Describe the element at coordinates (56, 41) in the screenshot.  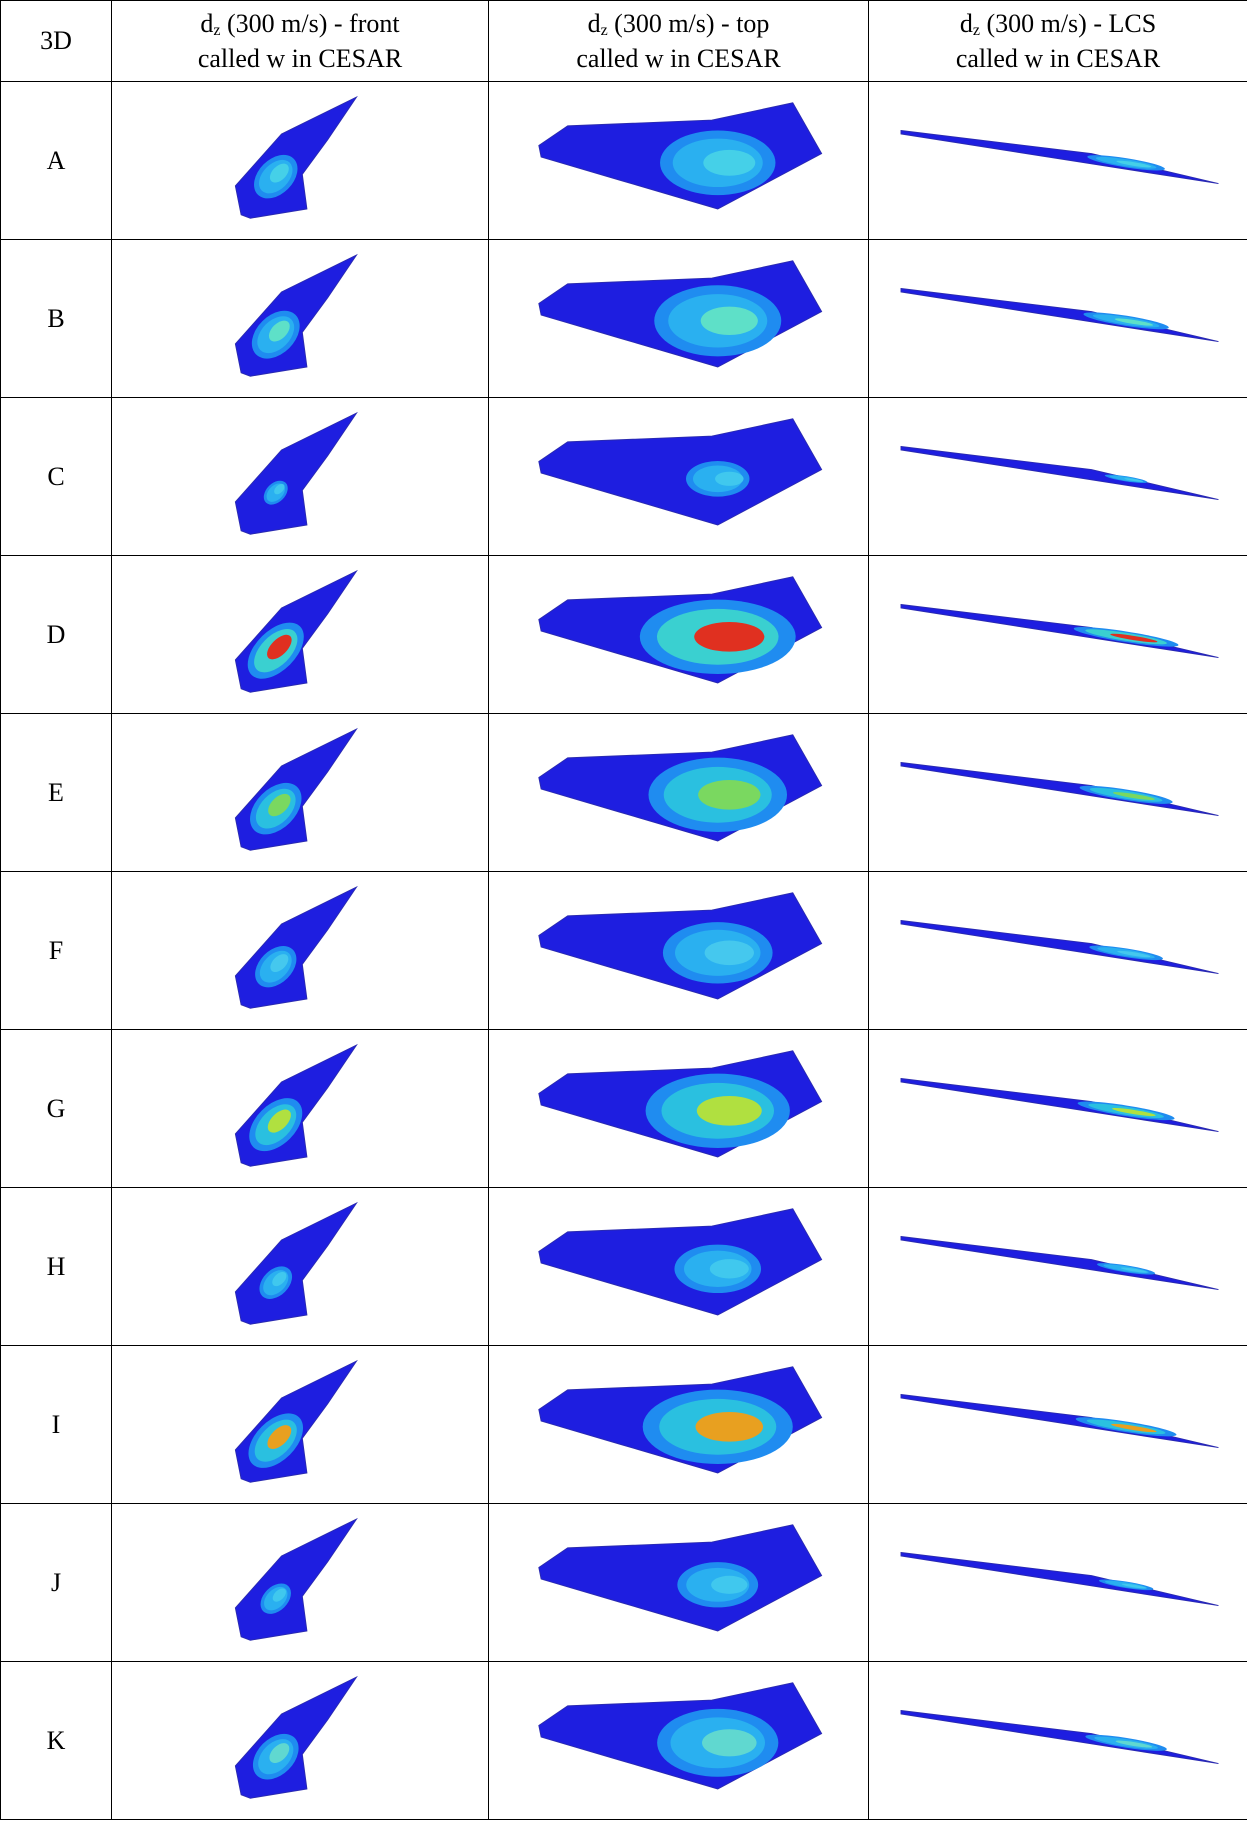
I see `header-cell: 3D` at that location.